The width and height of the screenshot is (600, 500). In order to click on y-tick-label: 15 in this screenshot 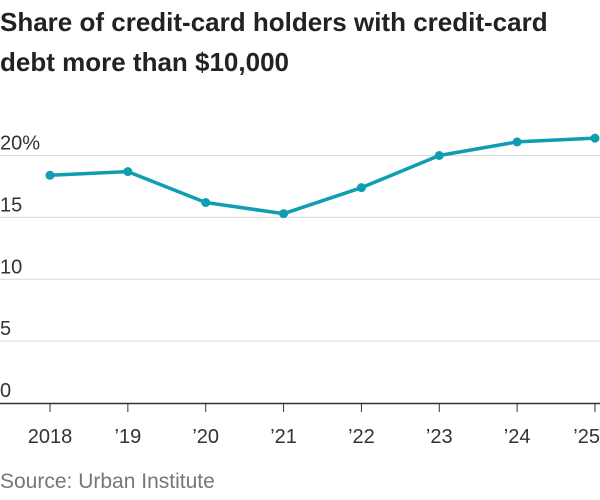, I will do `click(11, 205)`.